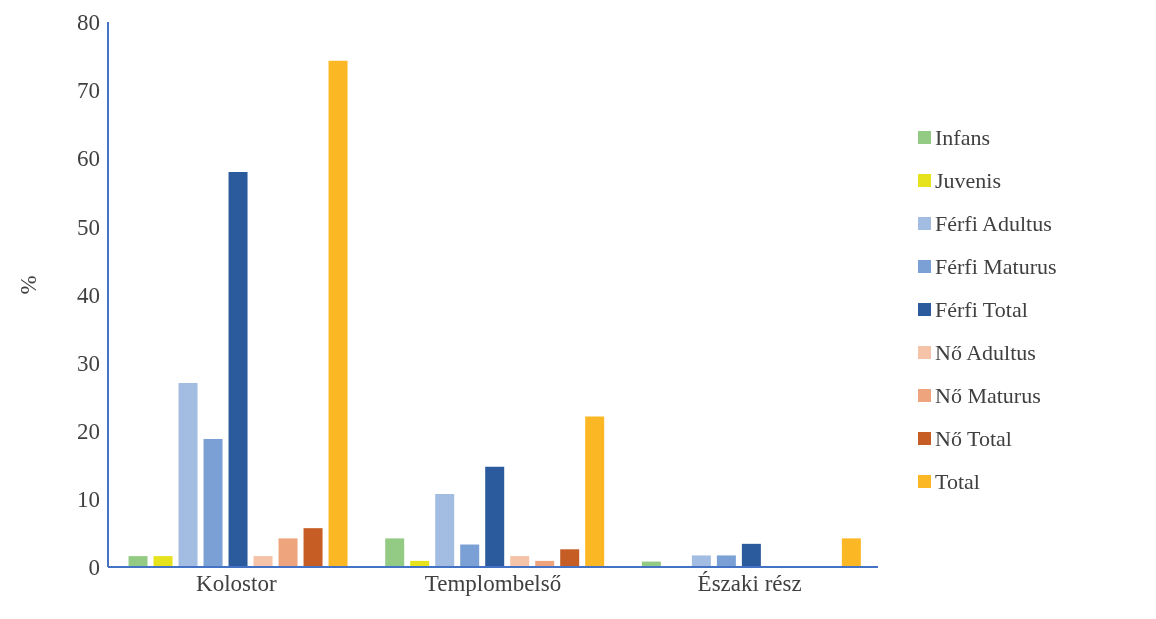  Describe the element at coordinates (88, 431) in the screenshot. I see `y-tick-label: 20` at that location.